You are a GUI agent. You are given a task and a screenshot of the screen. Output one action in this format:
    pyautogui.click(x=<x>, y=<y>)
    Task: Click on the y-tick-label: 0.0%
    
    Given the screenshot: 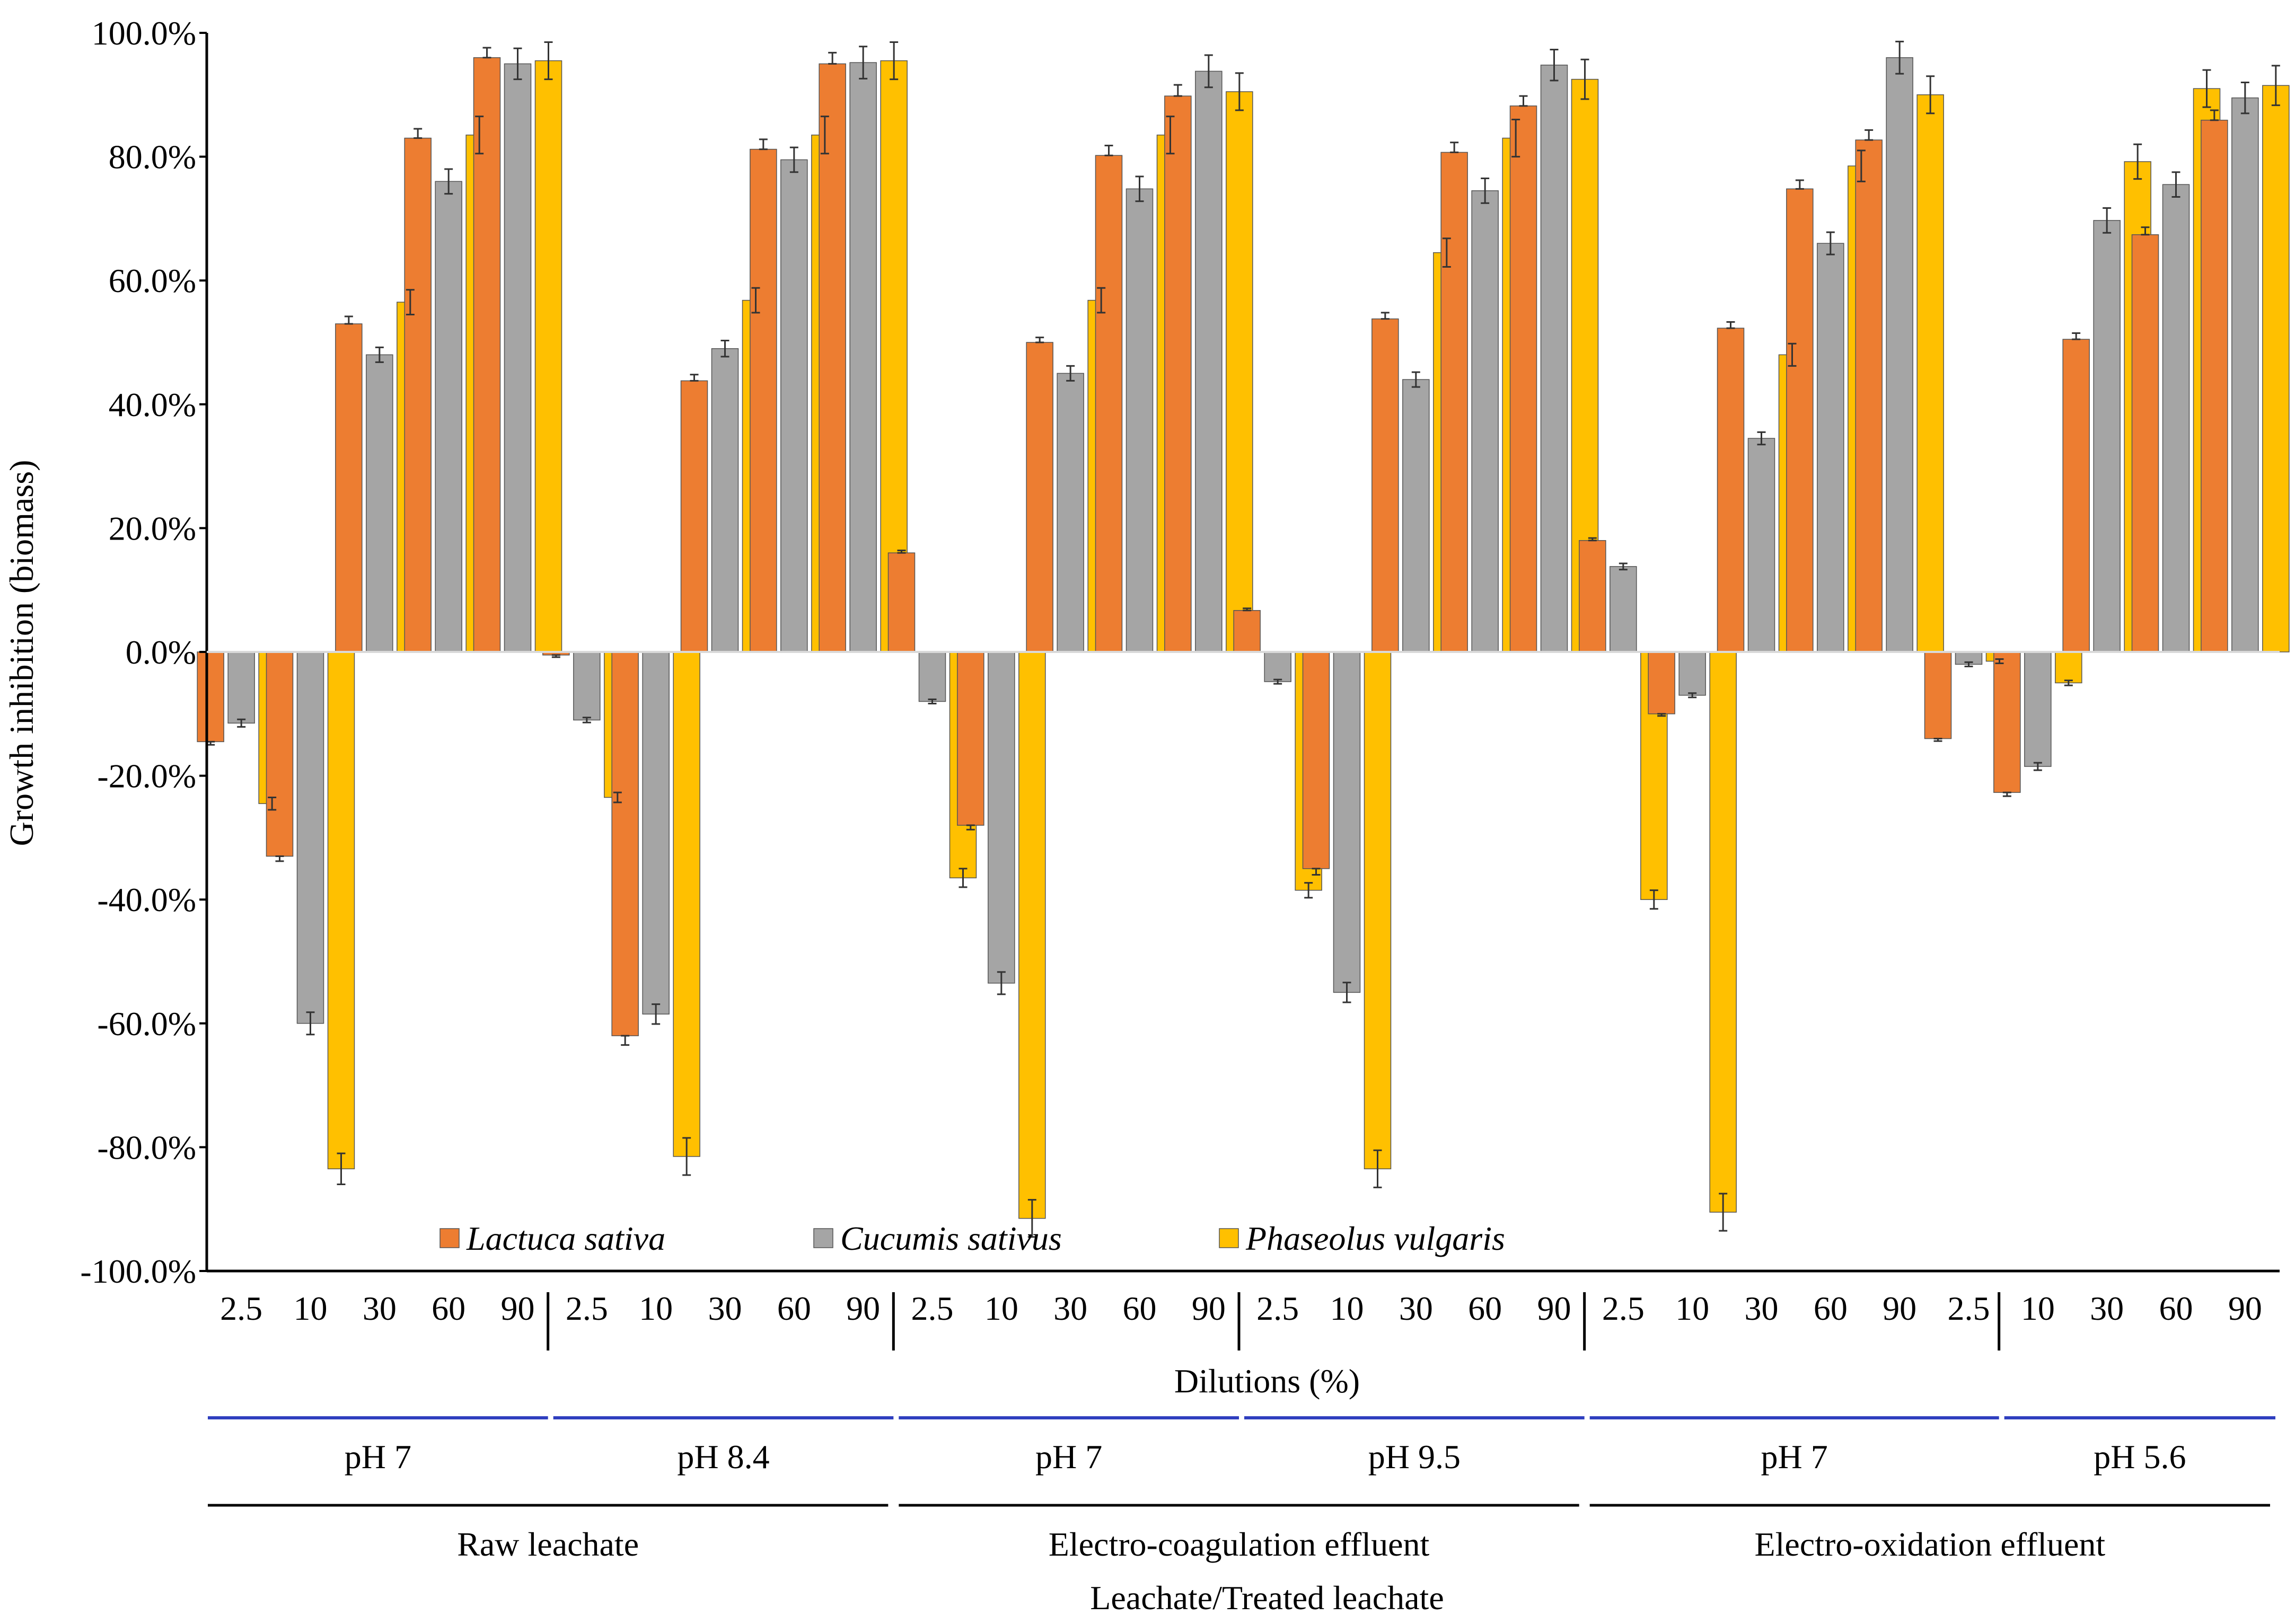 What is the action you would take?
    pyautogui.click(x=161, y=652)
    